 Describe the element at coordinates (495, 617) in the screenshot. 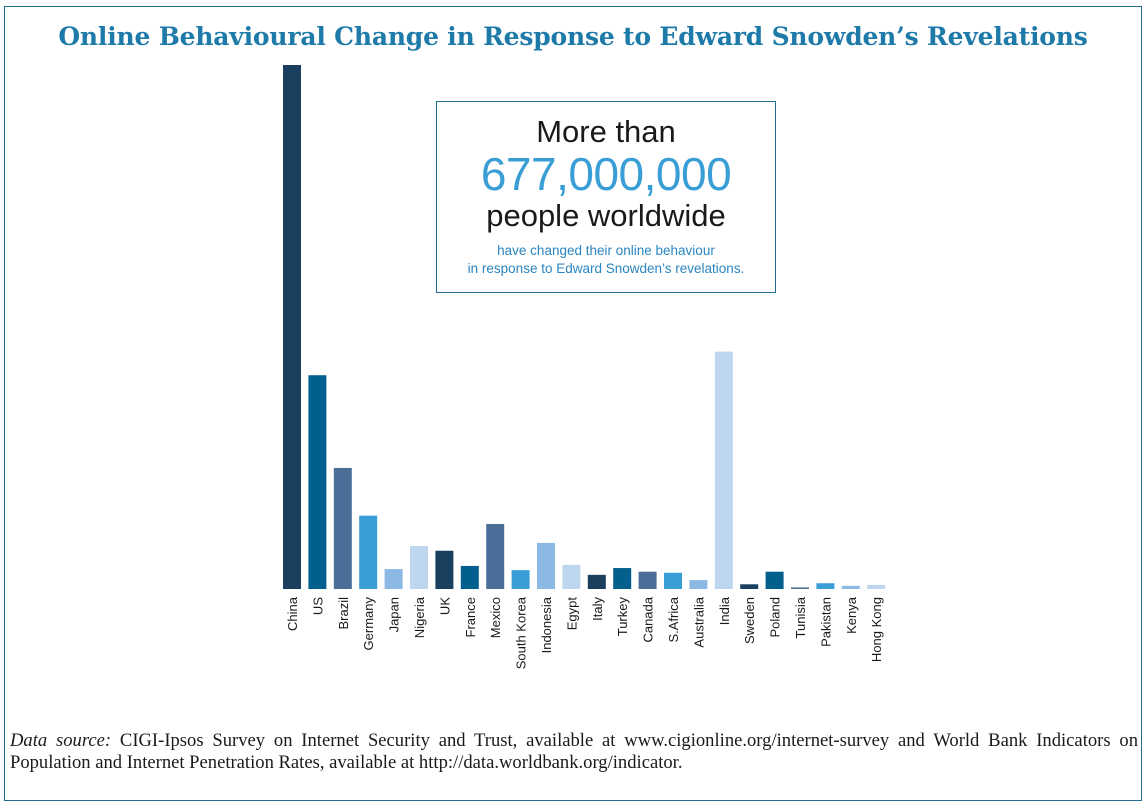

I see `tick-label-mexico: Mexico` at that location.